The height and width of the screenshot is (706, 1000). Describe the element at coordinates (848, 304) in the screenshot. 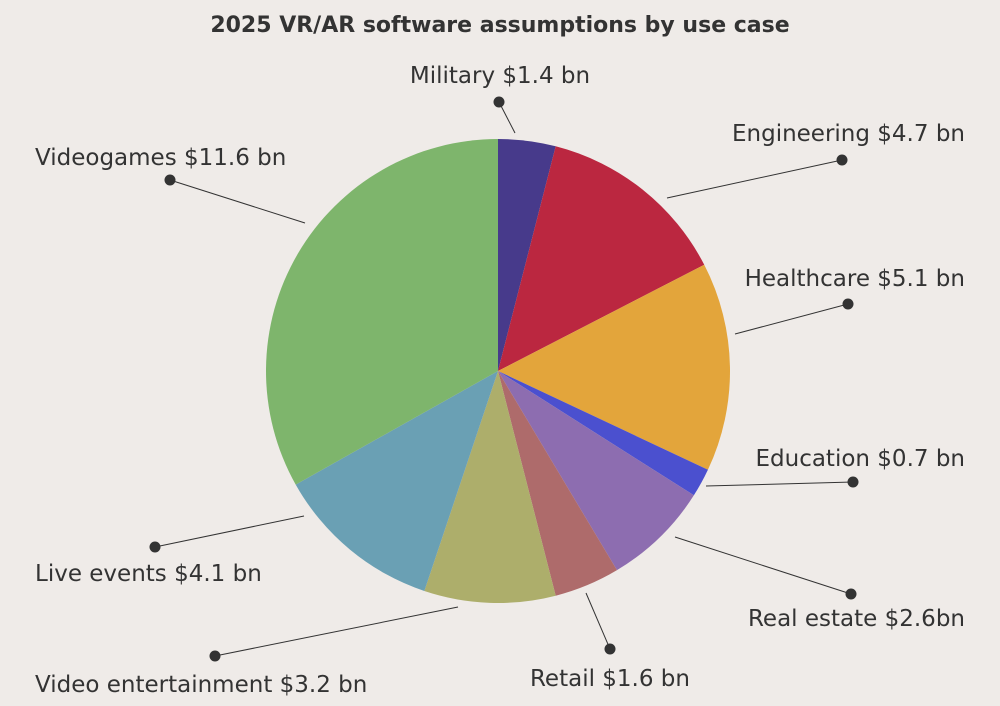

I see `leader-dot-healthcare` at that location.